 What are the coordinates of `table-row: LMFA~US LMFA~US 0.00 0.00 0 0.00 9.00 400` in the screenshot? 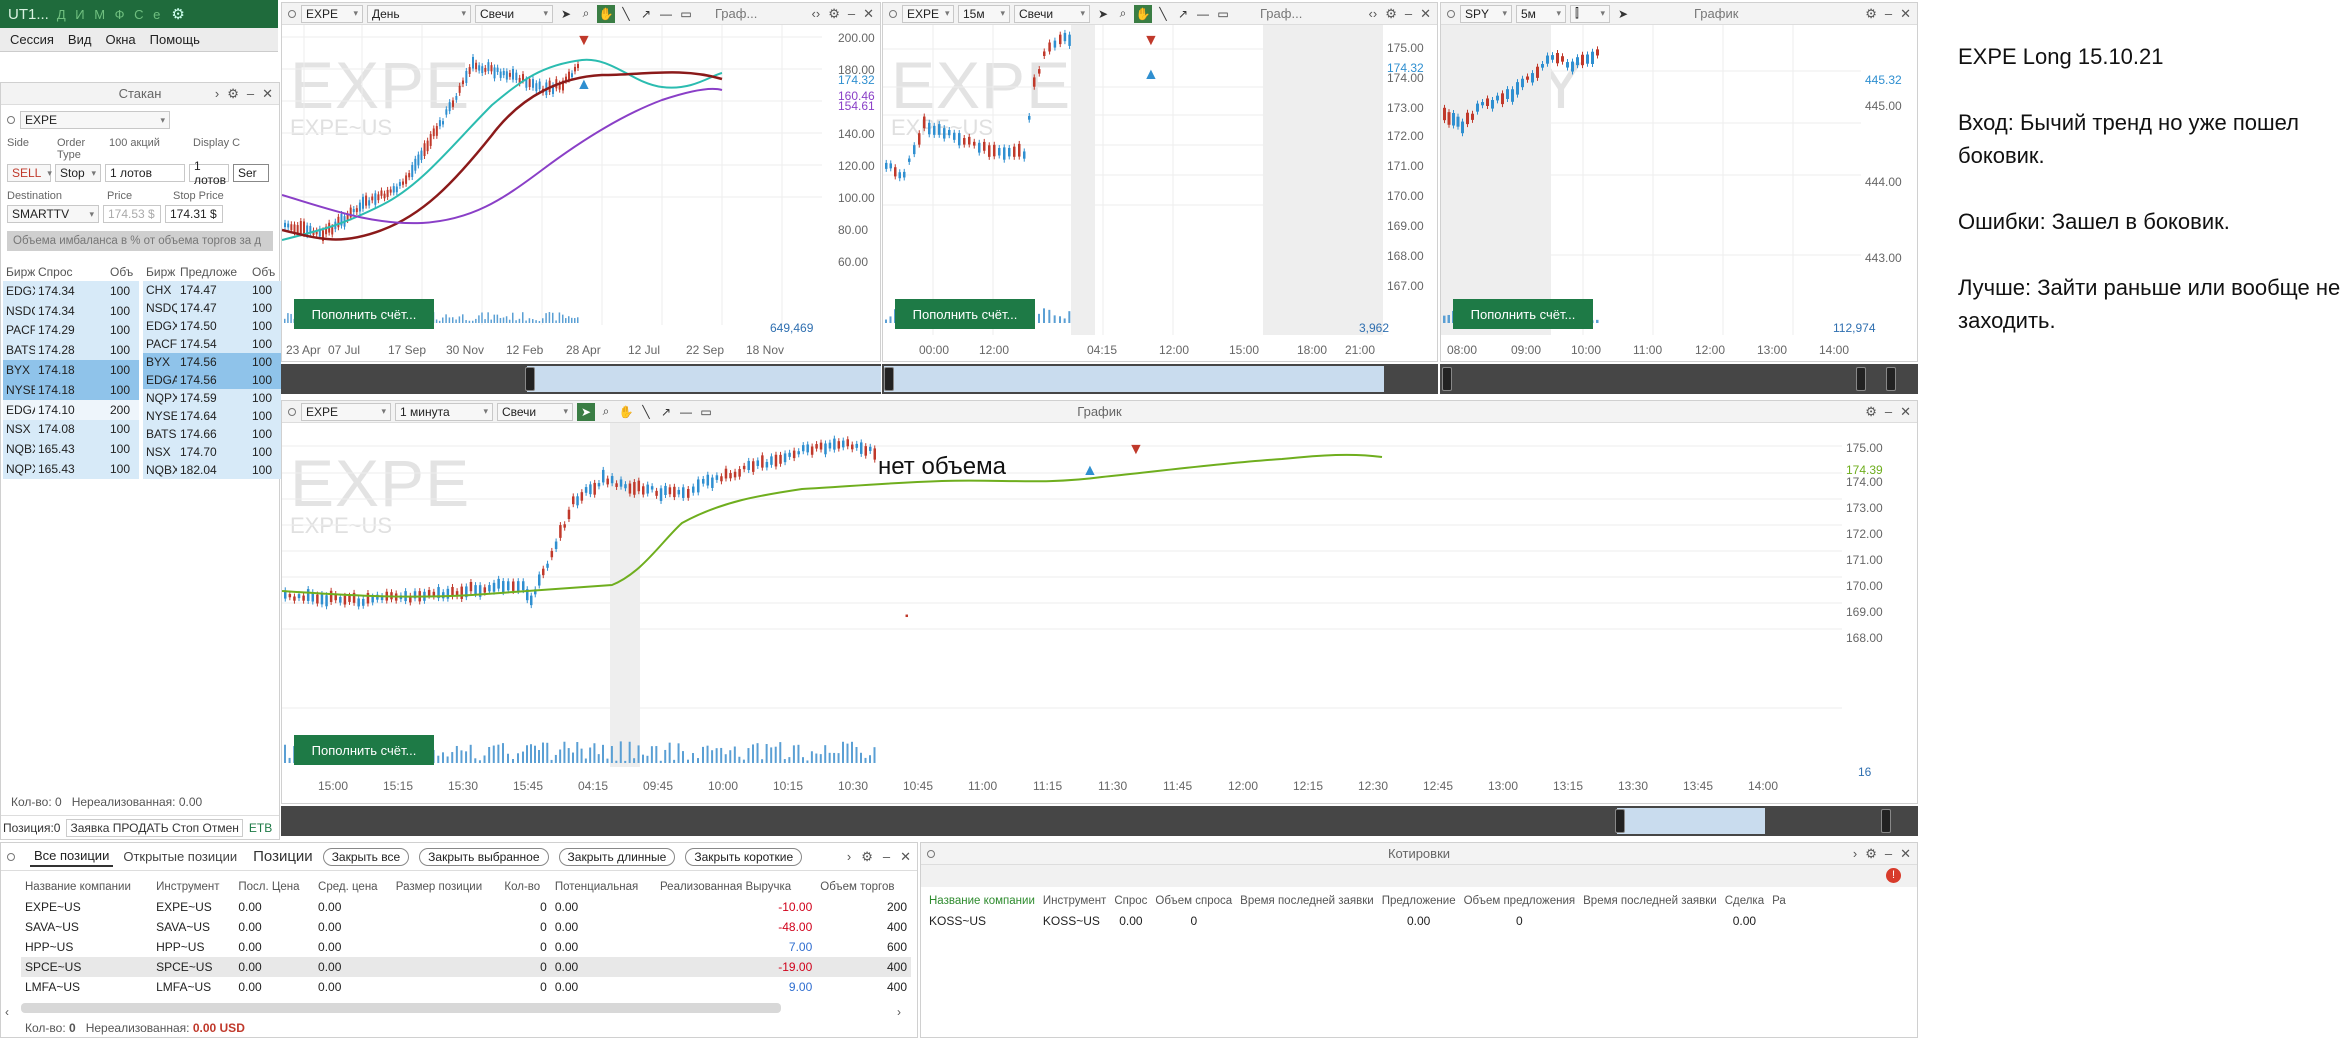 It's located at (466, 987).